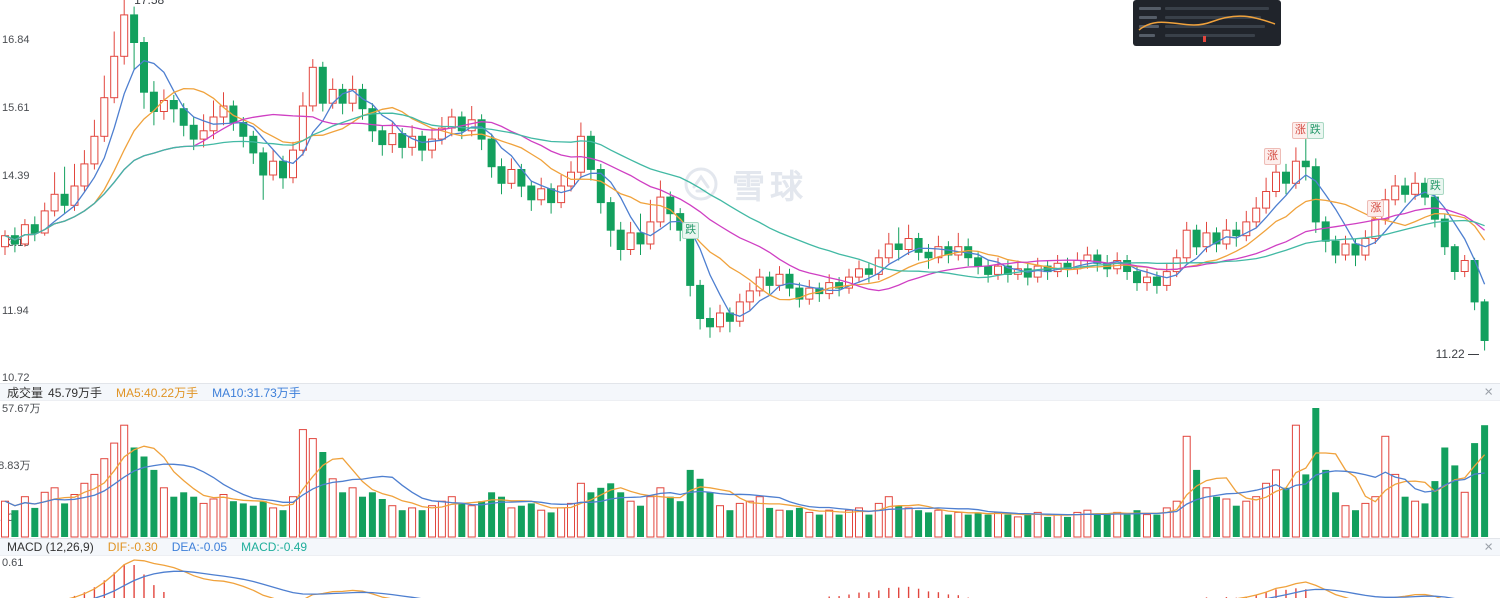 This screenshot has width=1500, height=598. Describe the element at coordinates (132, 547) in the screenshot. I see `macd-dif-label: DIF:-0.30` at that location.